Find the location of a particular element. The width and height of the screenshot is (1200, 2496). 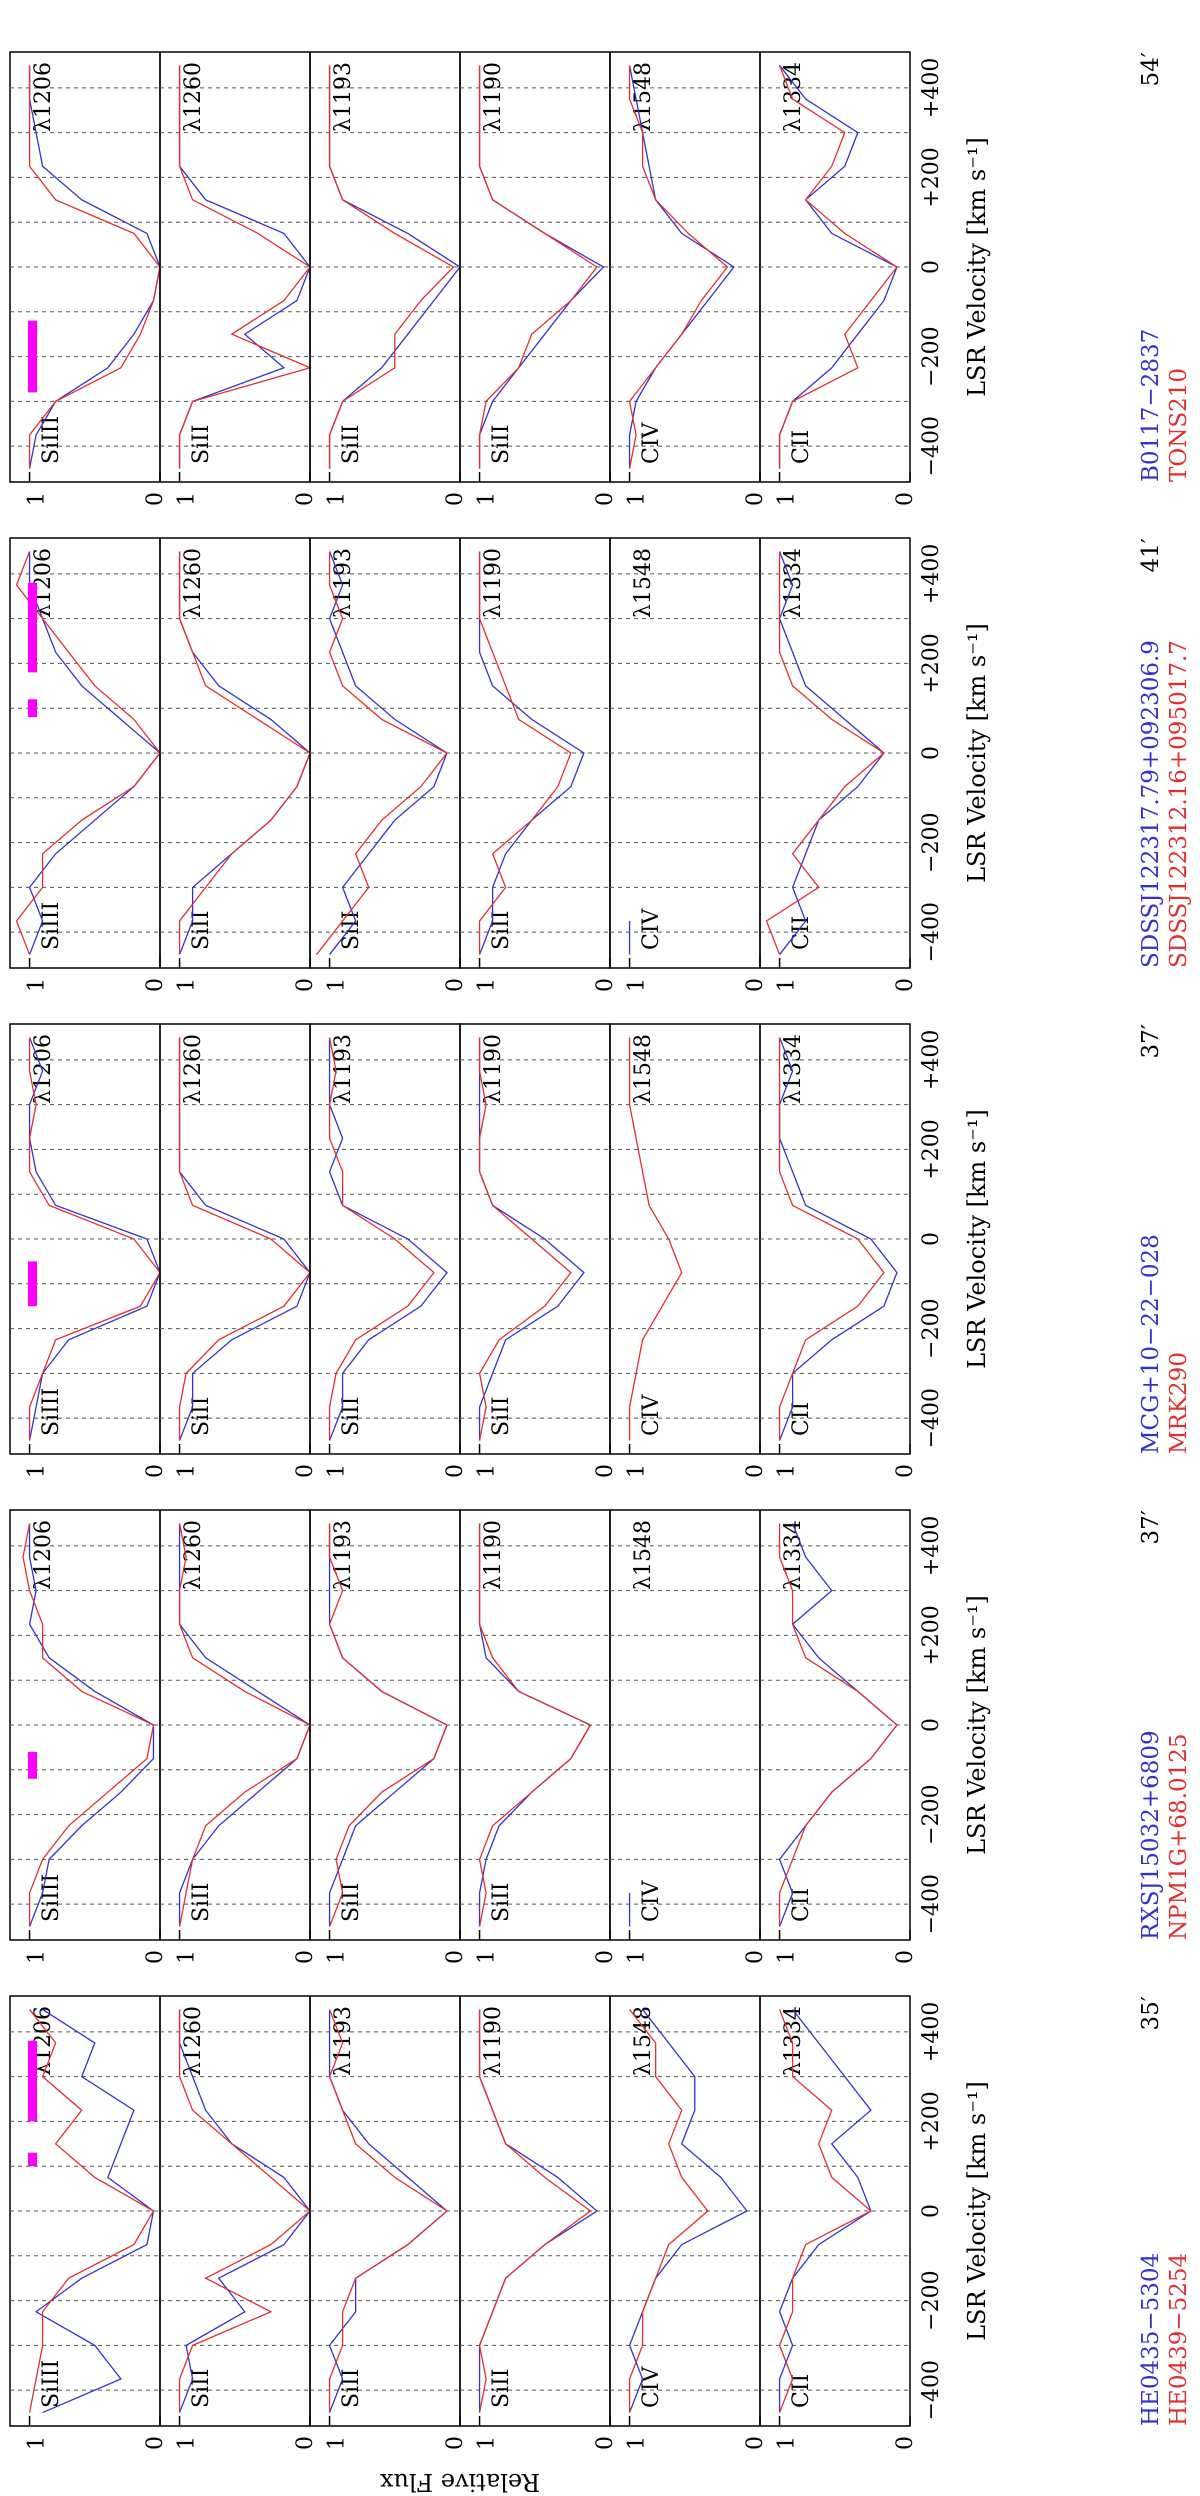

legend-name: SDSSJ122312.16+095017.7 is located at coordinates (1179, 804).